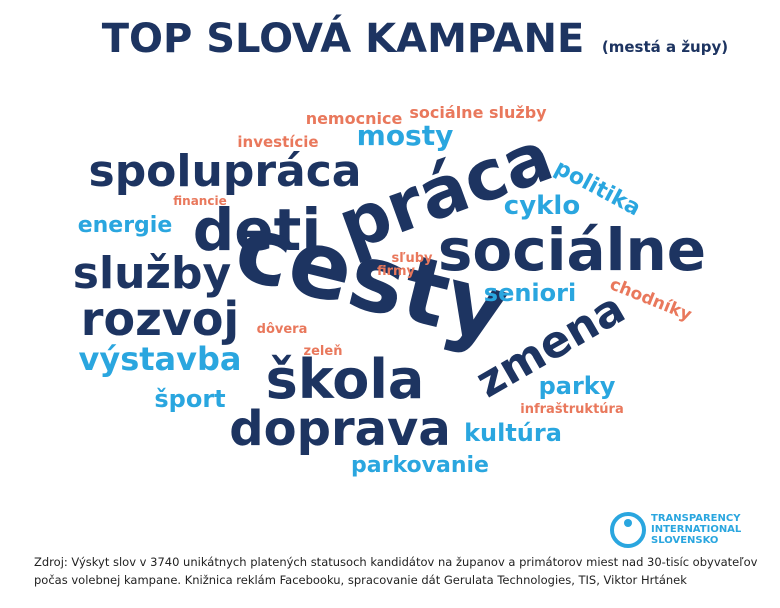 This screenshot has height=608, width=780. Describe the element at coordinates (572, 250) in the screenshot. I see `word: sociálne` at that location.